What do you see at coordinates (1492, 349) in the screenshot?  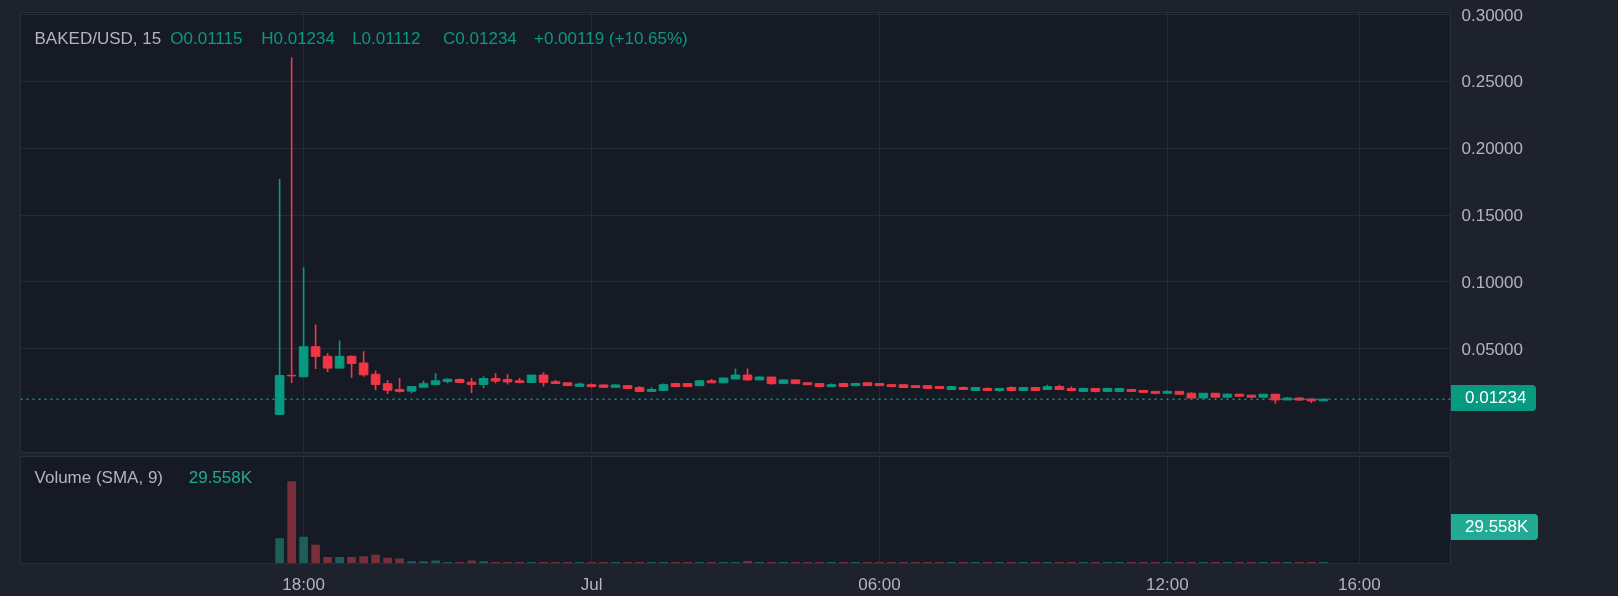 I see `y-tick-label: 0.05000` at bounding box center [1492, 349].